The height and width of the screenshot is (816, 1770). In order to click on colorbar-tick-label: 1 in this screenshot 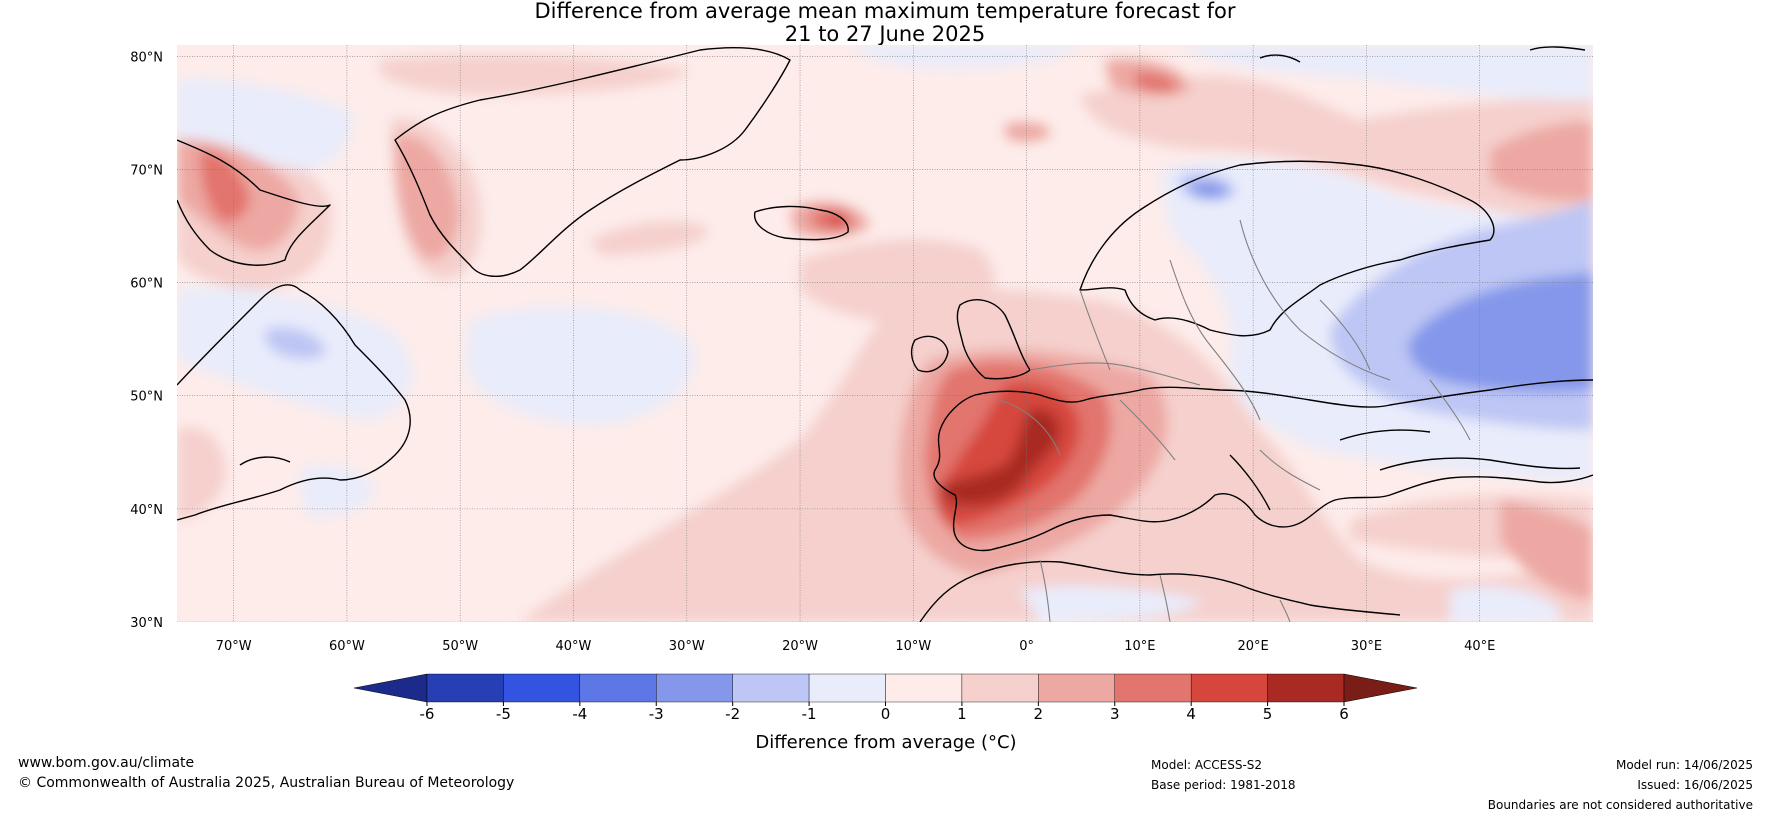, I will do `click(962, 714)`.